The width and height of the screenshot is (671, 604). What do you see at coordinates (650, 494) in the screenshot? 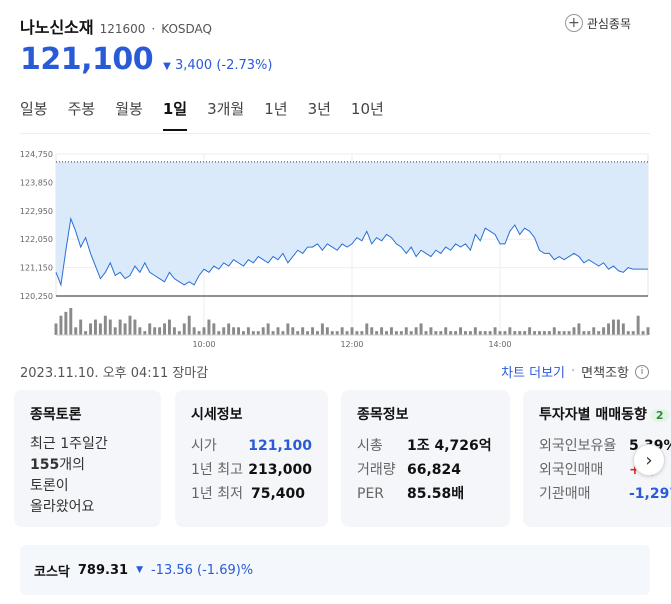
I see `investor-value: -1,297` at bounding box center [650, 494].